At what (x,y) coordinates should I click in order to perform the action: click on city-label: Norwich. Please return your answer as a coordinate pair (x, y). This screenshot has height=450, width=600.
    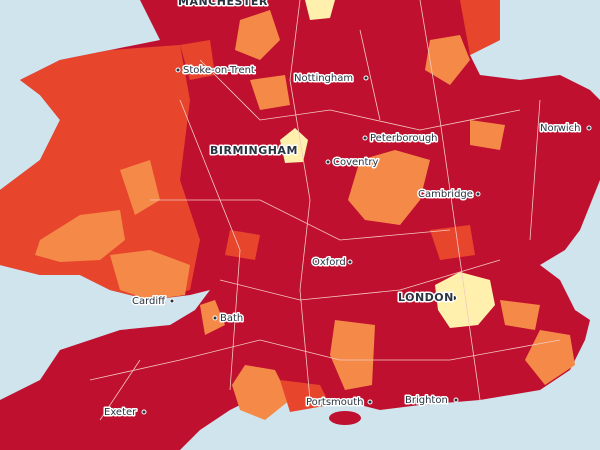
    Looking at the image, I should click on (560, 128).